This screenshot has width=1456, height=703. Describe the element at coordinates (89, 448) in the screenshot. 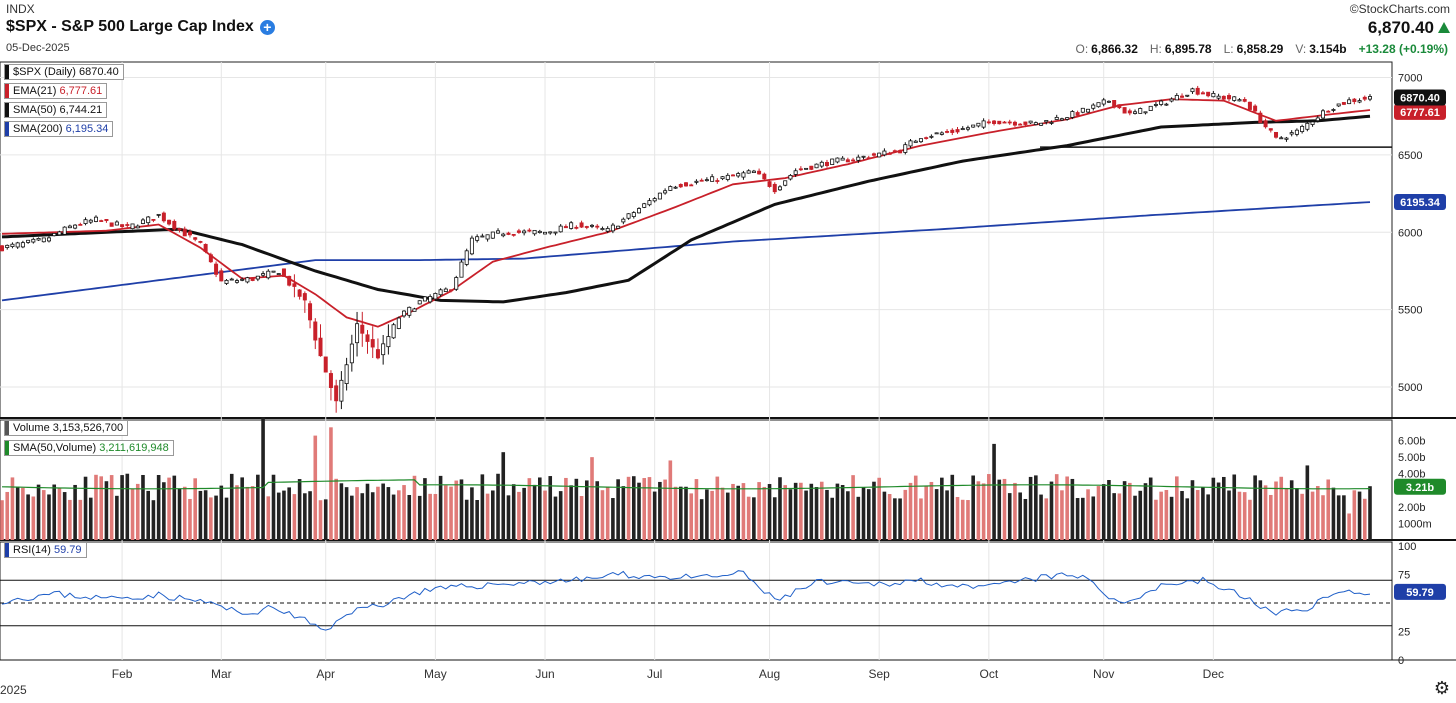

I see `legend-volume-sma: SMA(50,Volume) 3,211,619,948` at that location.